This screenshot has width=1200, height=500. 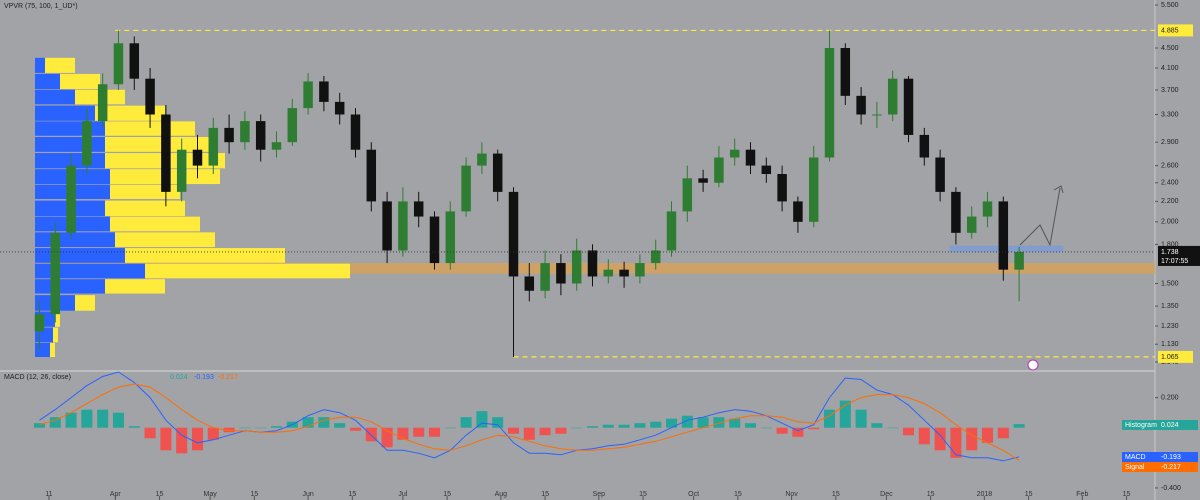 What do you see at coordinates (1141, 425) in the screenshot?
I see `series-name: Histogram` at bounding box center [1141, 425].